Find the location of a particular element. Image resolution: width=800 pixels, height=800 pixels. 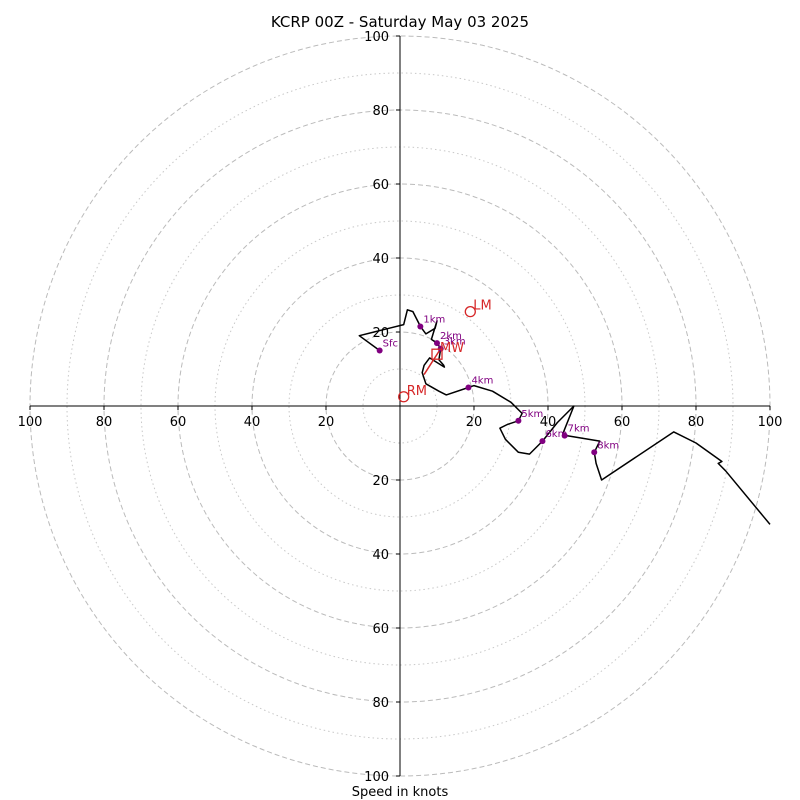

storm-motion-markers: LM RM MW is located at coordinates (445, 351).